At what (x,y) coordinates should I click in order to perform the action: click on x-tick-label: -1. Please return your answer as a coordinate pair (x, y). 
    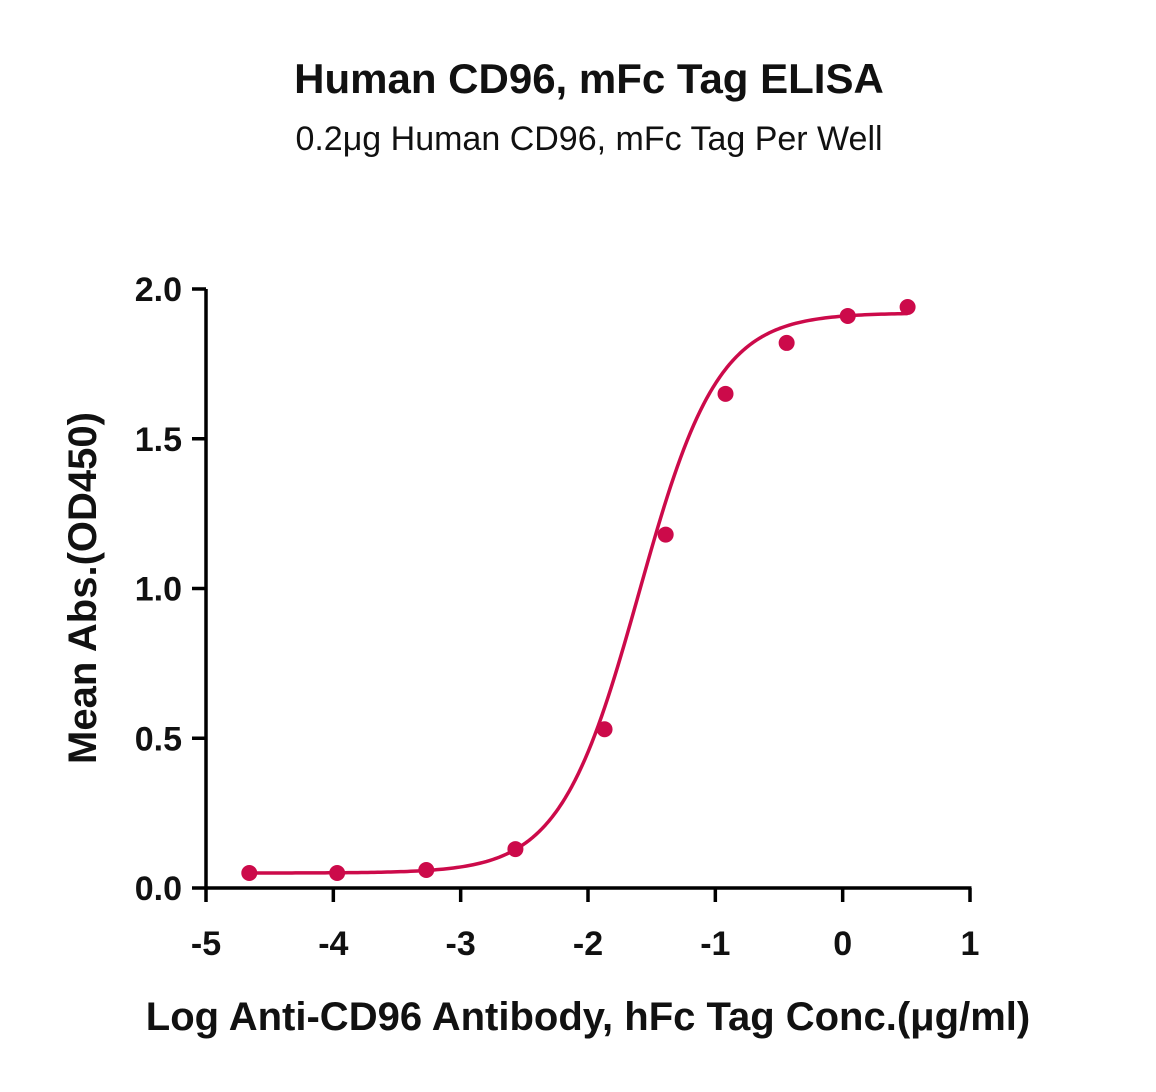
    Looking at the image, I should click on (715, 944).